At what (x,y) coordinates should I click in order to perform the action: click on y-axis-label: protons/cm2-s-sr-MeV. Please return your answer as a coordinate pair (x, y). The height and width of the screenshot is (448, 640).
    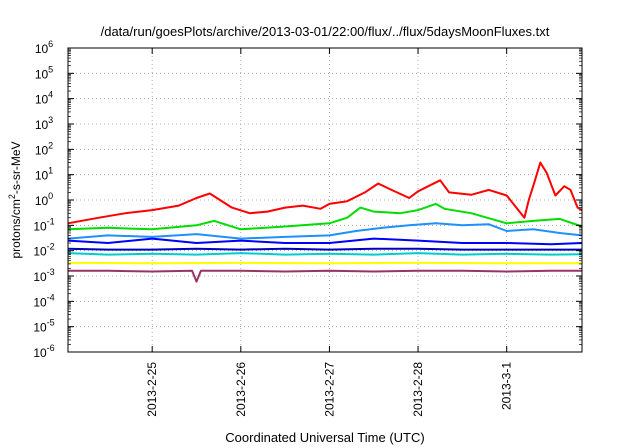
    Looking at the image, I should click on (15, 199).